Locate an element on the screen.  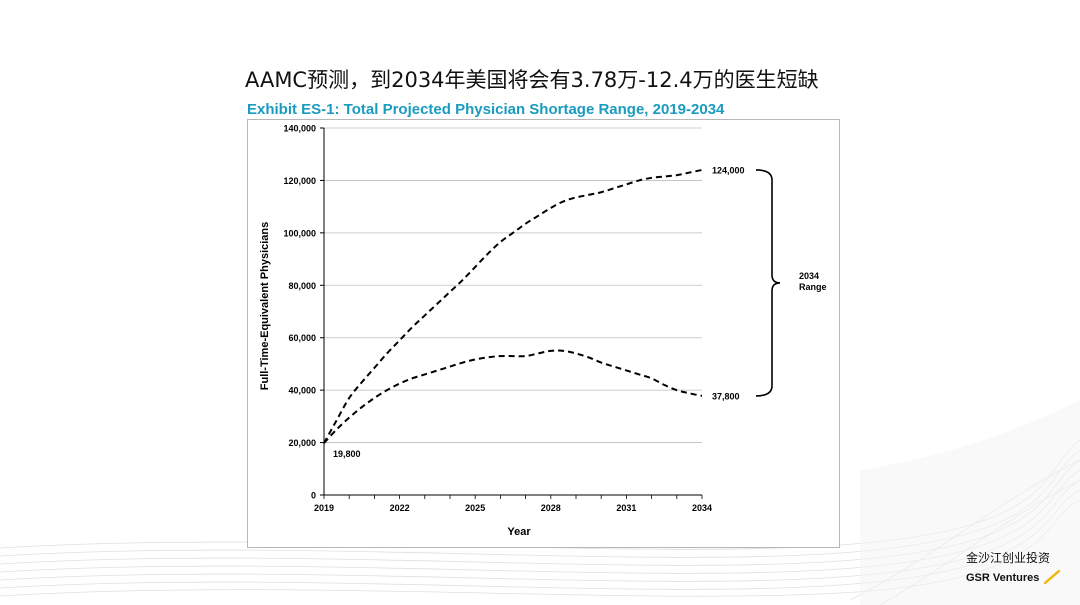
data-label: 124,000 is located at coordinates (728, 170).